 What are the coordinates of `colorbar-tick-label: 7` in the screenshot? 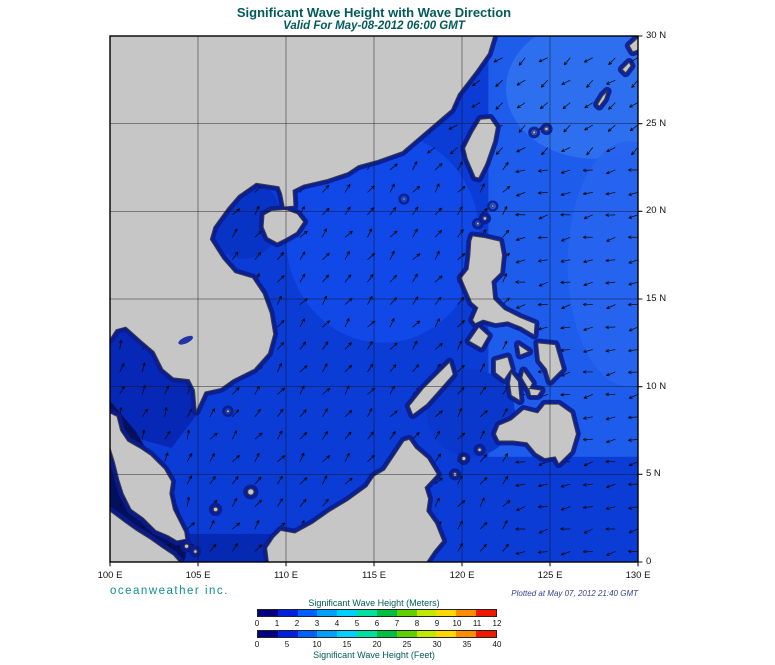 It's located at (397, 623).